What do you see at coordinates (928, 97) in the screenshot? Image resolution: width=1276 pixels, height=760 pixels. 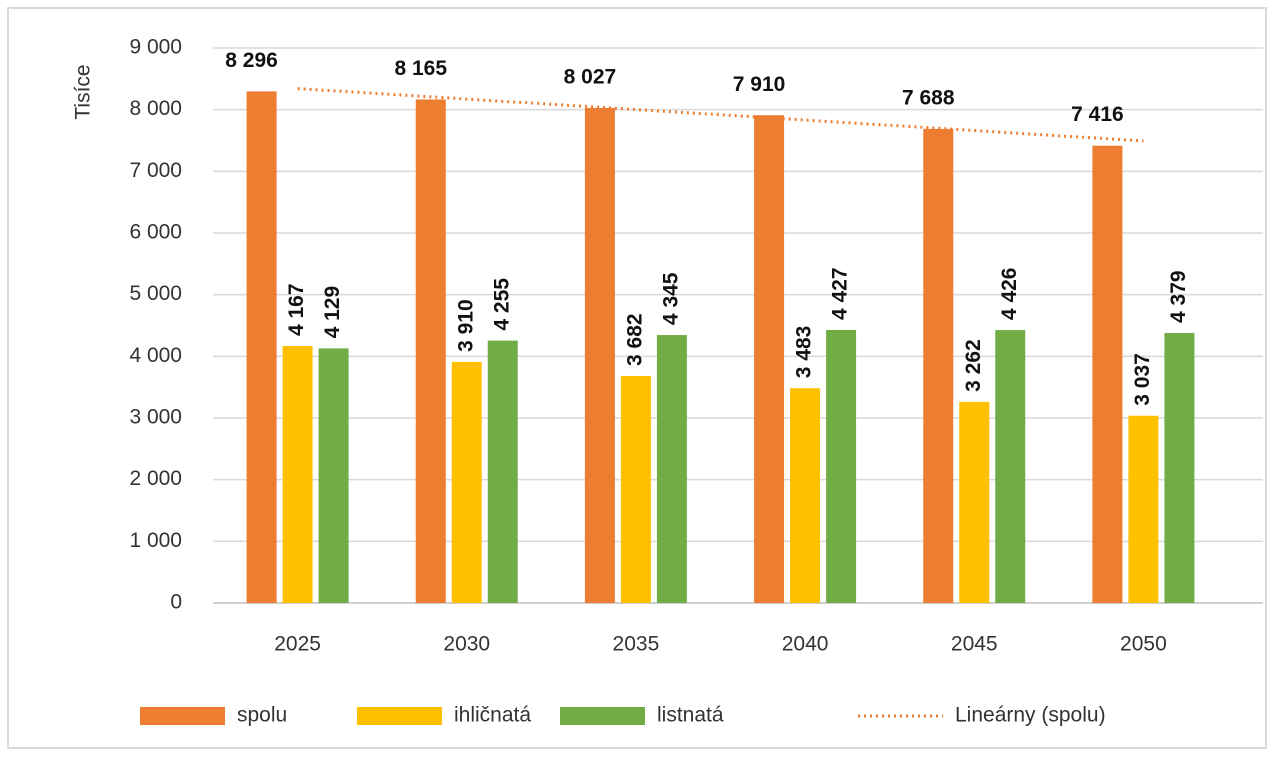 I see `data-label: 7 688` at bounding box center [928, 97].